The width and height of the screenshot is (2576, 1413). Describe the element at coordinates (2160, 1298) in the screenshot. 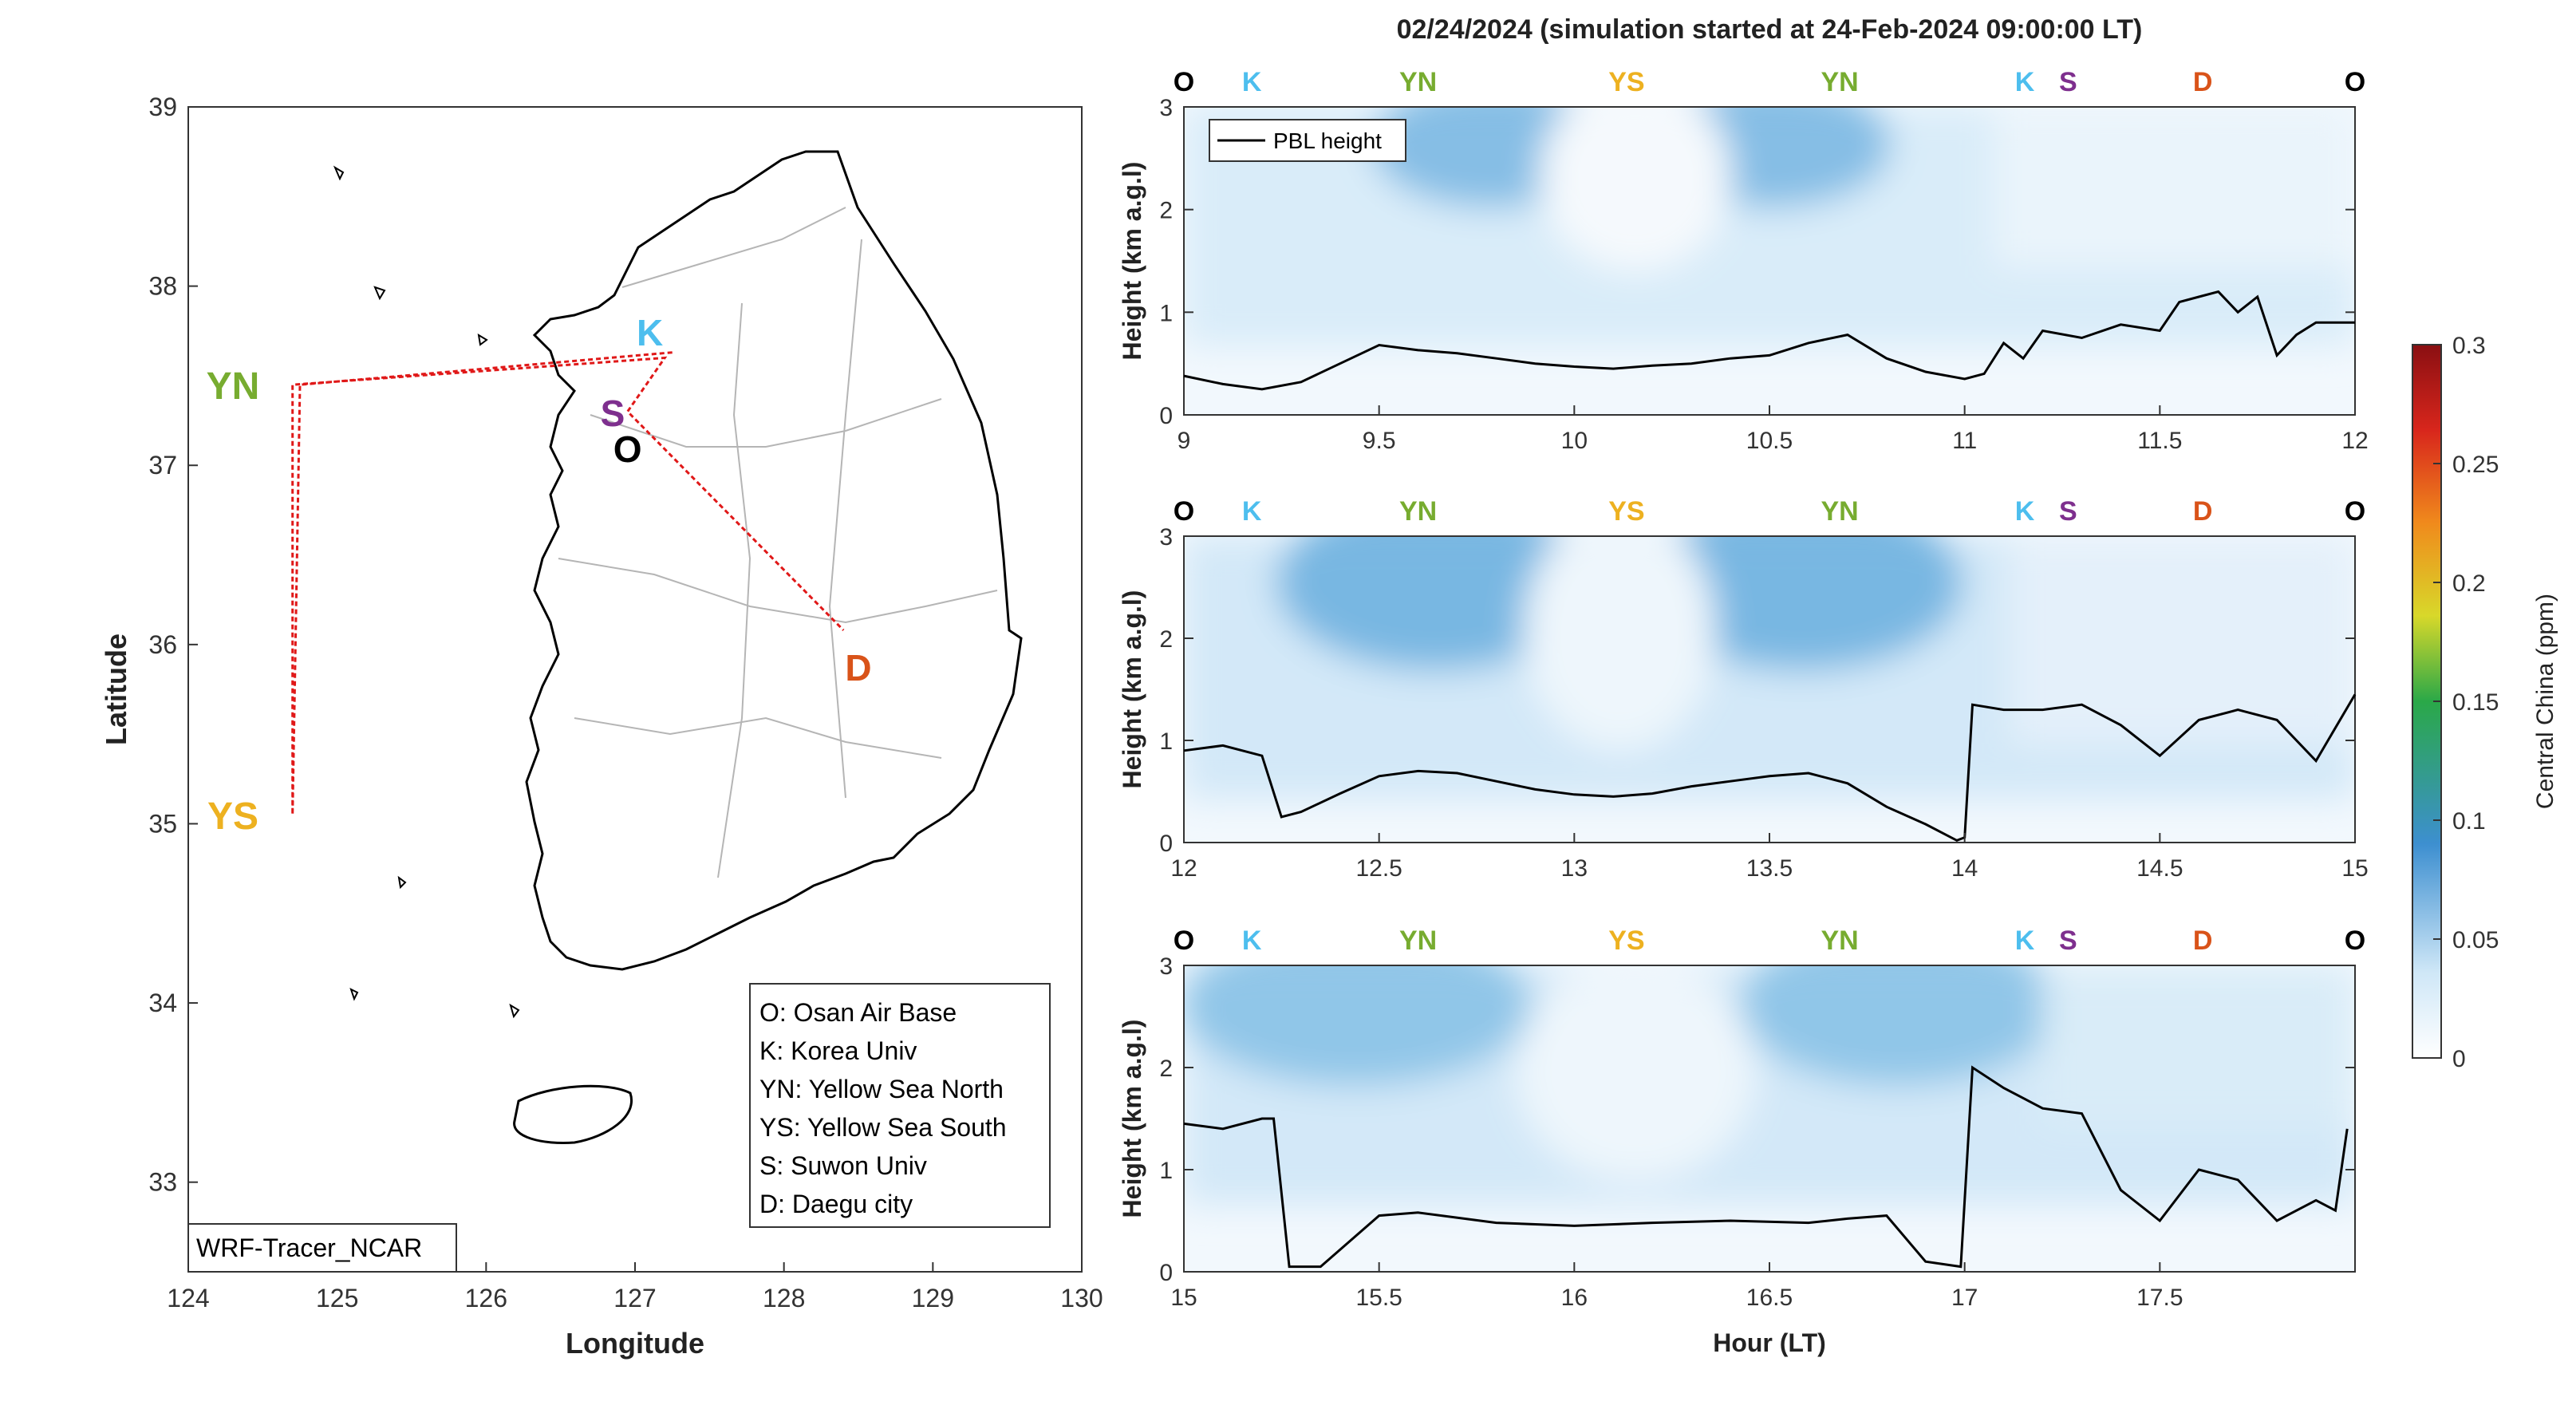

I see `x-tick-label: 17.5` at that location.